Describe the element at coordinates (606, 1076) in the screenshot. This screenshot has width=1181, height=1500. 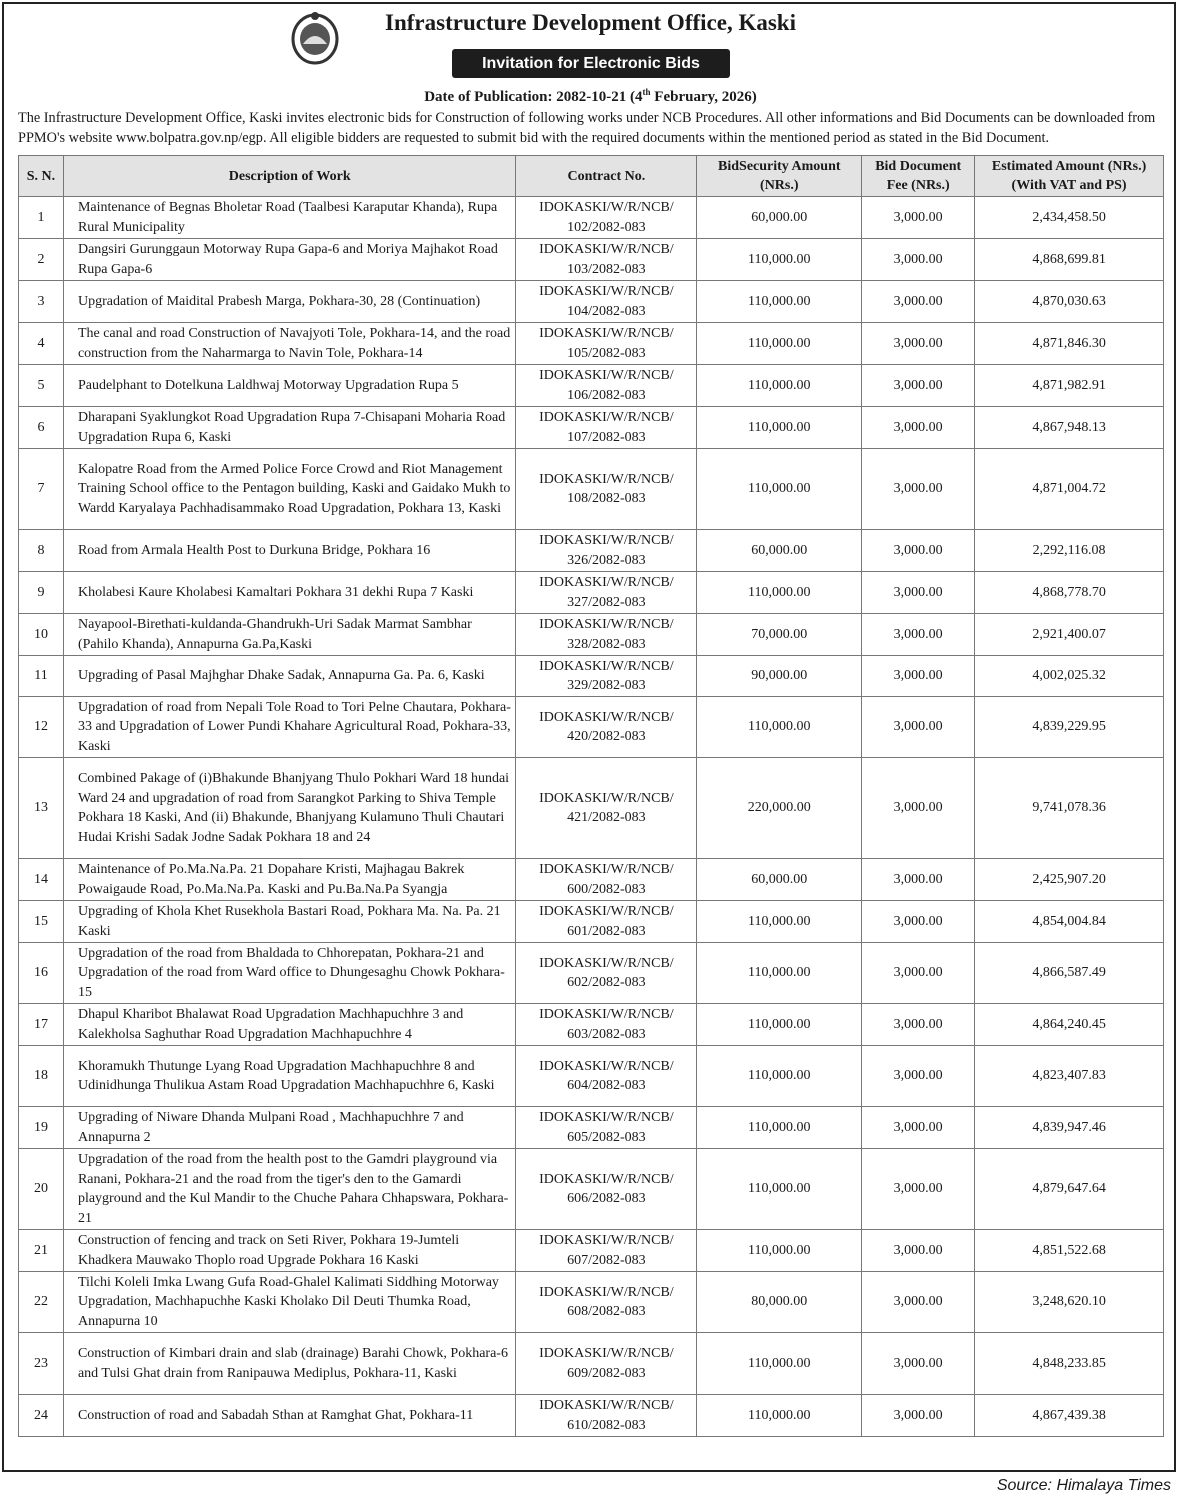
I see `contract-cell: IDOKASKI/W/R/NCB/ 604/2082-083` at that location.